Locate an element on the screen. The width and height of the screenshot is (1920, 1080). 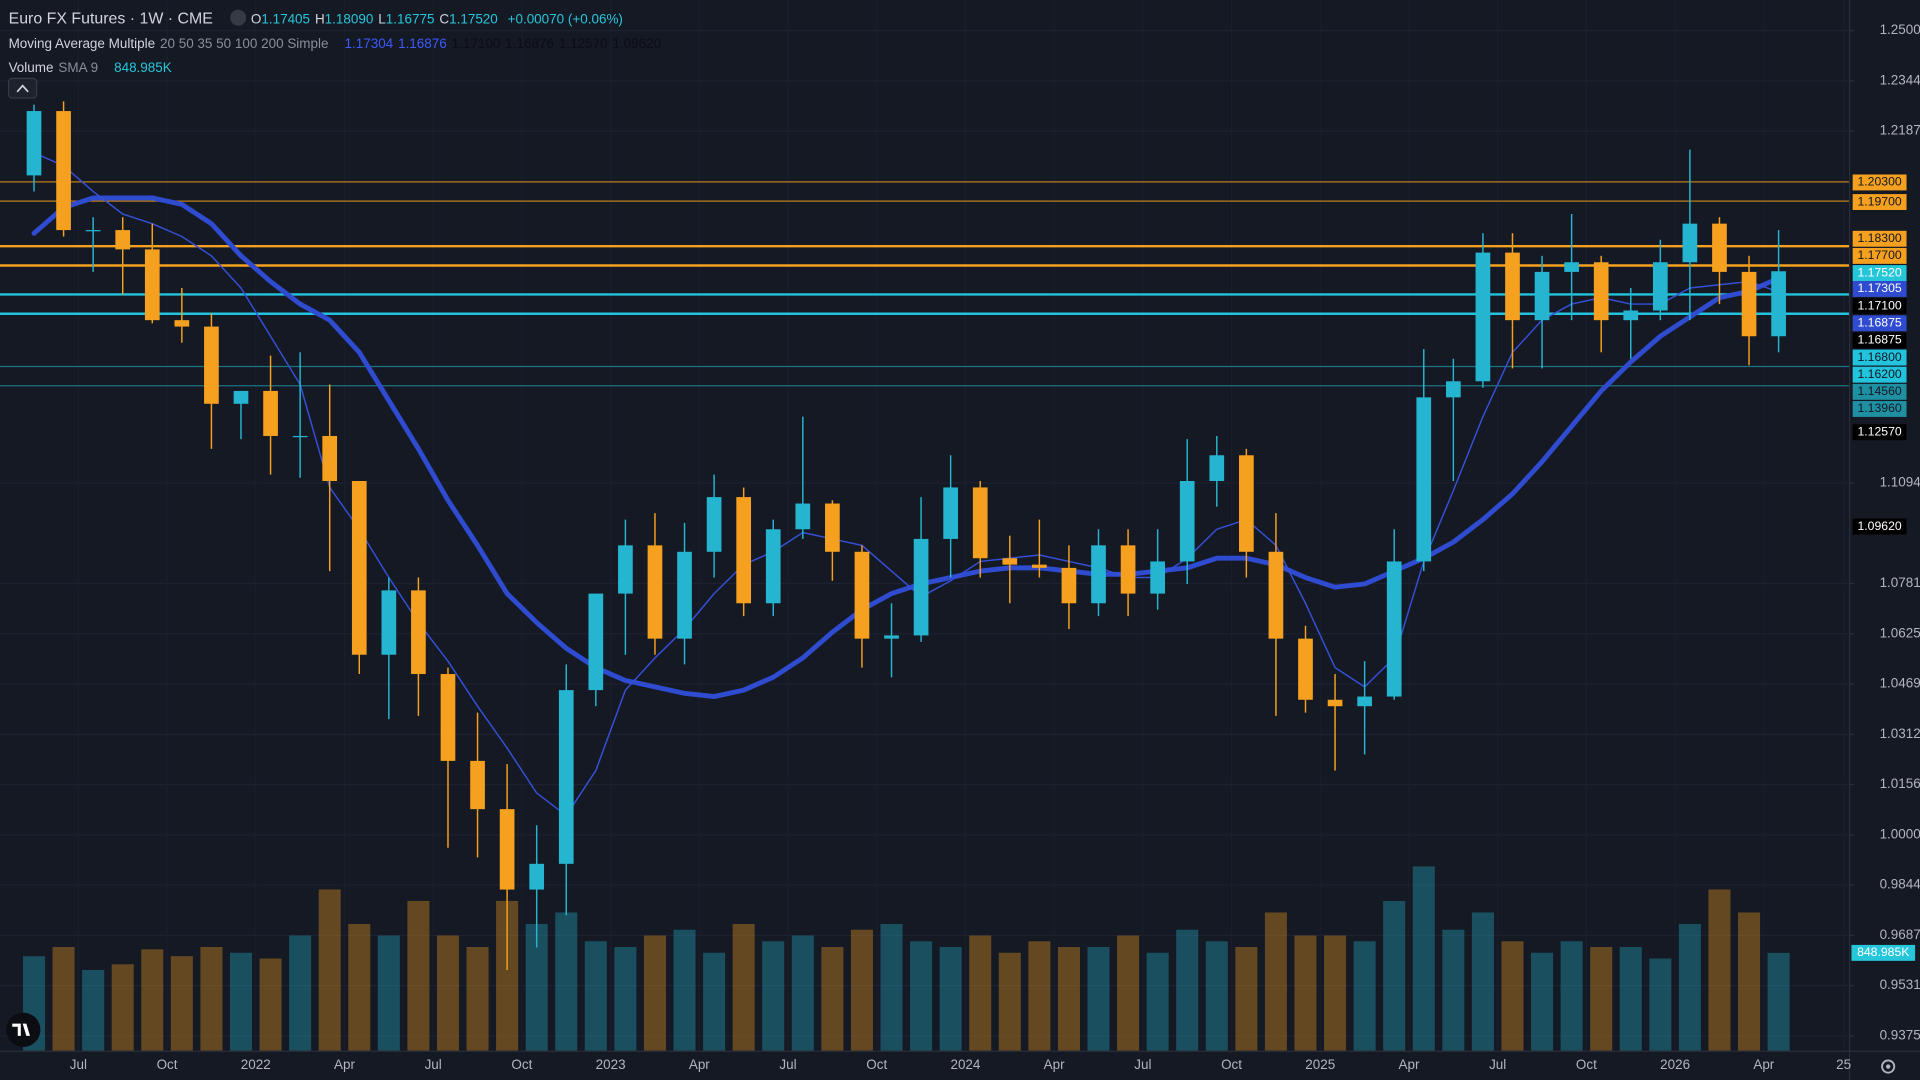
level-label: 1.18300 is located at coordinates (1879, 238).